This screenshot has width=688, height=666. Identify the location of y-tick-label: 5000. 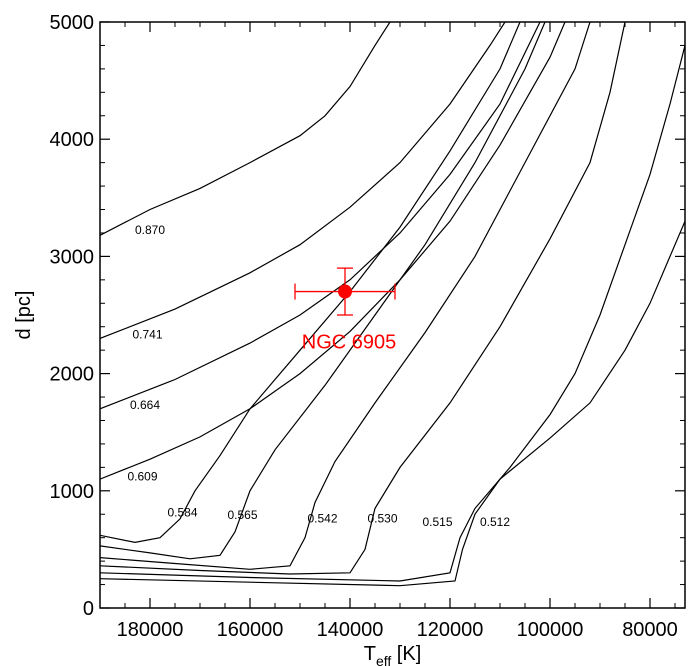
(72, 23).